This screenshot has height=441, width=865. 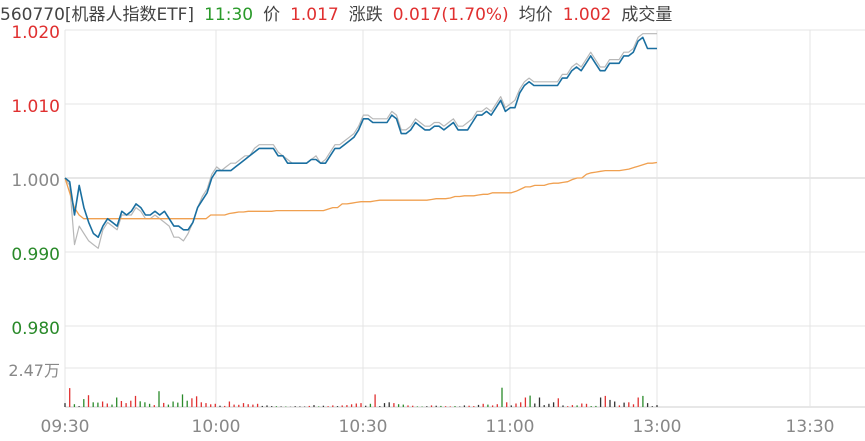 I want to click on price-label: 价, so click(x=272, y=15).